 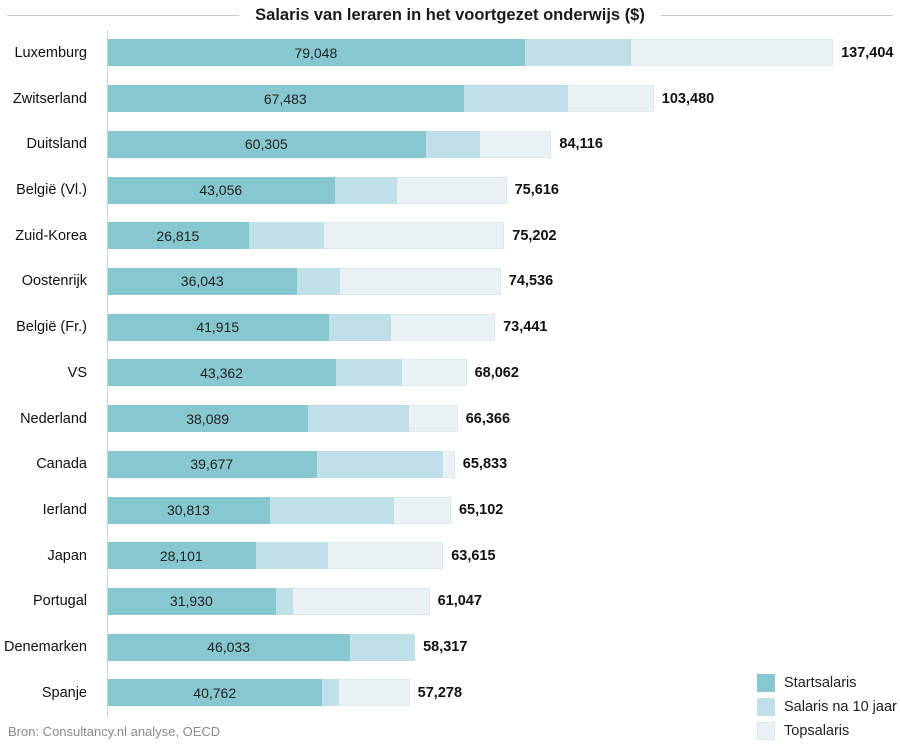 I want to click on bar-segment-startsalaris: 30,813, so click(x=188, y=510).